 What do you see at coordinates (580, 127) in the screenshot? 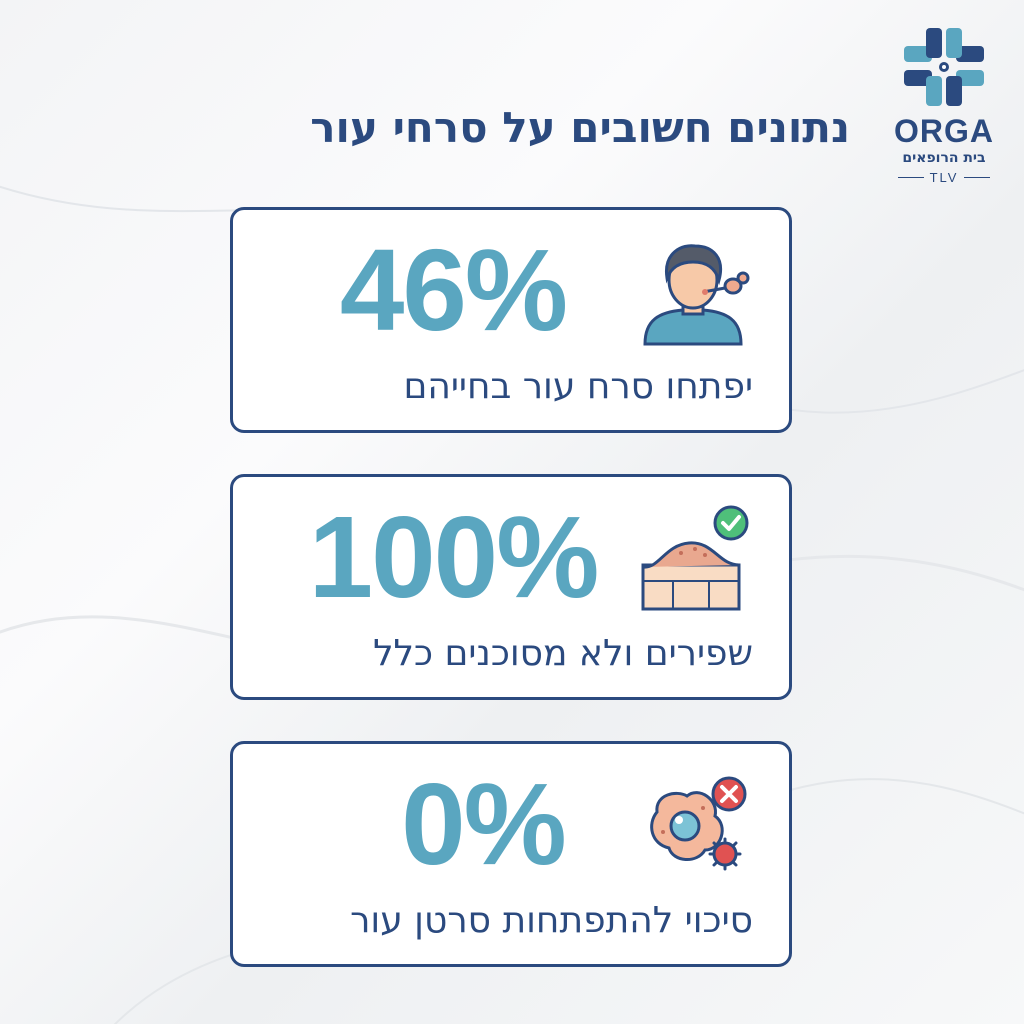
I see `page-title: נתונים חשובים על סרחי עור` at bounding box center [580, 127].